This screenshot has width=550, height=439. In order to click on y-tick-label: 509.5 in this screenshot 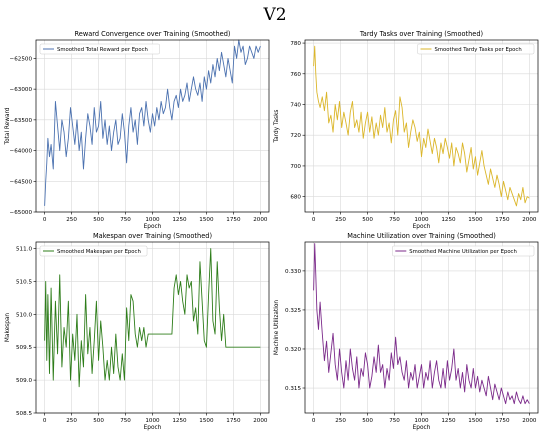, I will do `click(24, 348)`.